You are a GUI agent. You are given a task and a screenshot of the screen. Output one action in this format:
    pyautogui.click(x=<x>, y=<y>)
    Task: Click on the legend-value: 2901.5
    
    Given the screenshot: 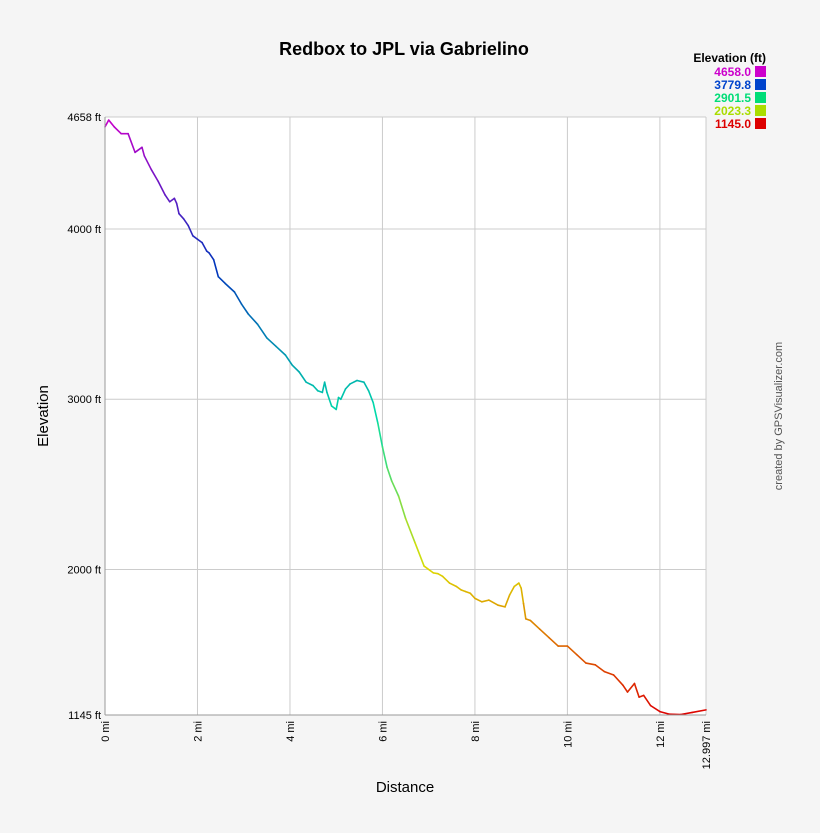 What is the action you would take?
    pyautogui.click(x=732, y=98)
    